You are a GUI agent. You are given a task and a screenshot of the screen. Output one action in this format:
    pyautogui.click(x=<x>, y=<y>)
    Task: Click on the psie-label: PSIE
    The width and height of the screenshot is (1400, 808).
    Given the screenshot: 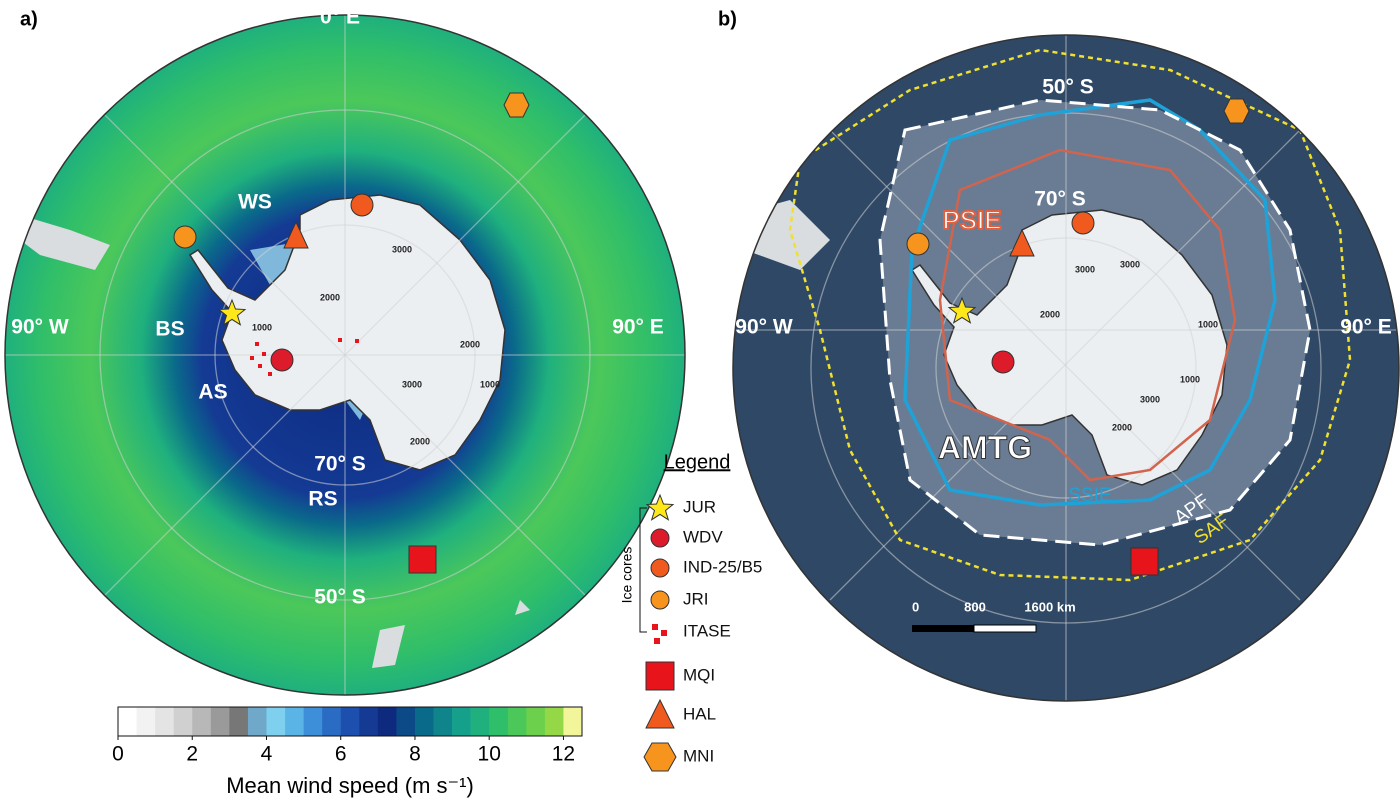 What is the action you would take?
    pyautogui.click(x=971, y=220)
    